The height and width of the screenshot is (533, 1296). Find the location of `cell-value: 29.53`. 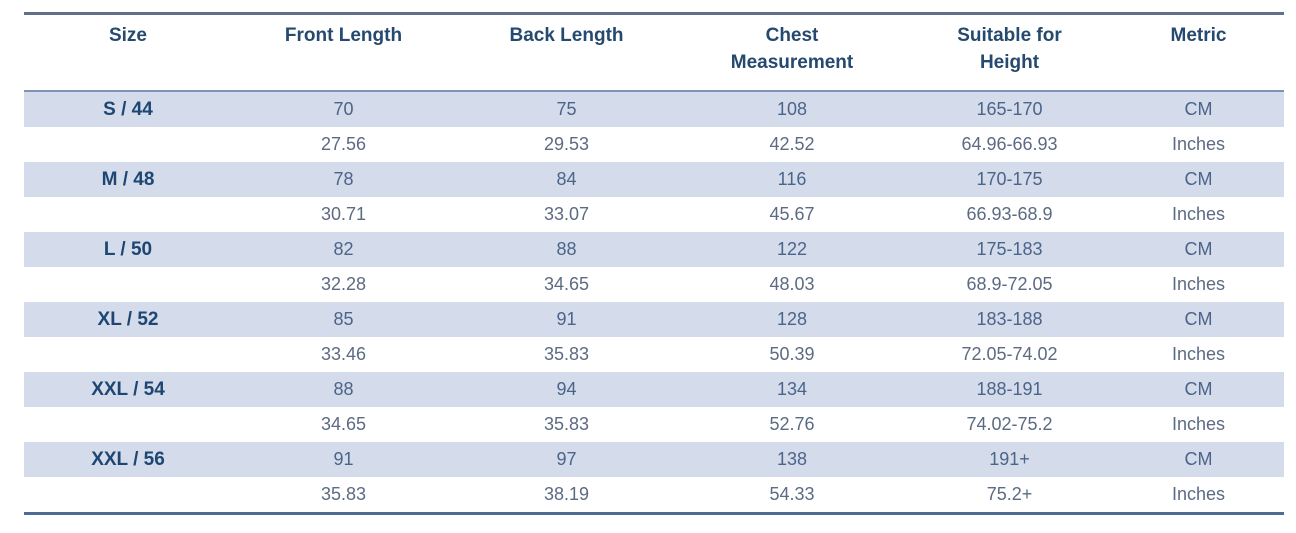

cell-value: 29.53 is located at coordinates (566, 144).